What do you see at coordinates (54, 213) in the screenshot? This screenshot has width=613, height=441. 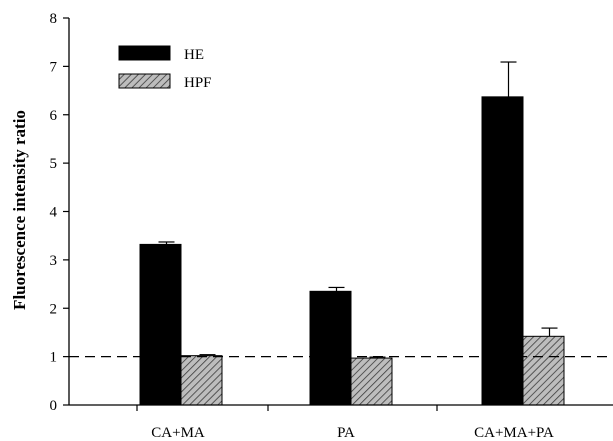 I see `y-tick-label: 4` at bounding box center [54, 213].